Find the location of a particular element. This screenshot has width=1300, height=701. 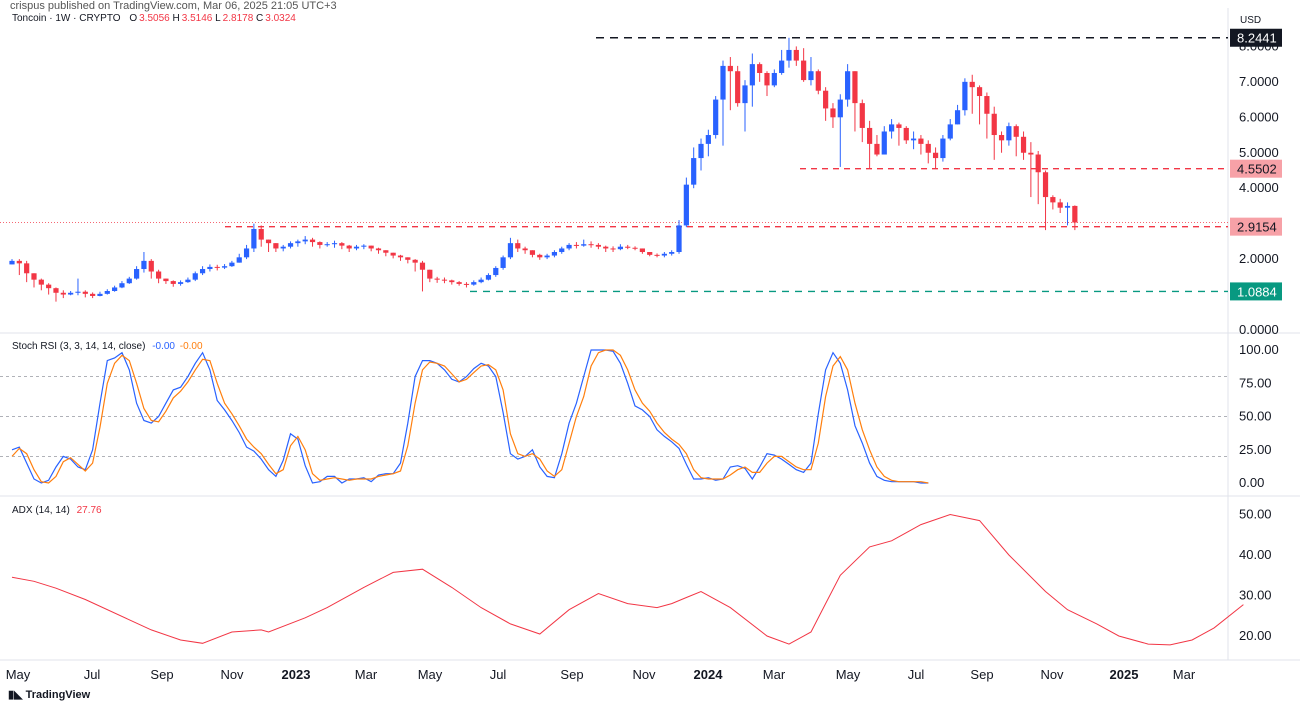

adx-legend: ADX (14, 14) 27.76 is located at coordinates (57, 510).